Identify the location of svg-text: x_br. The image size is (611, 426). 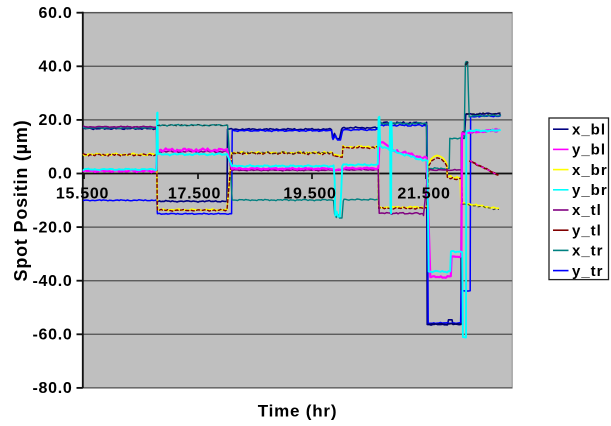
(590, 170).